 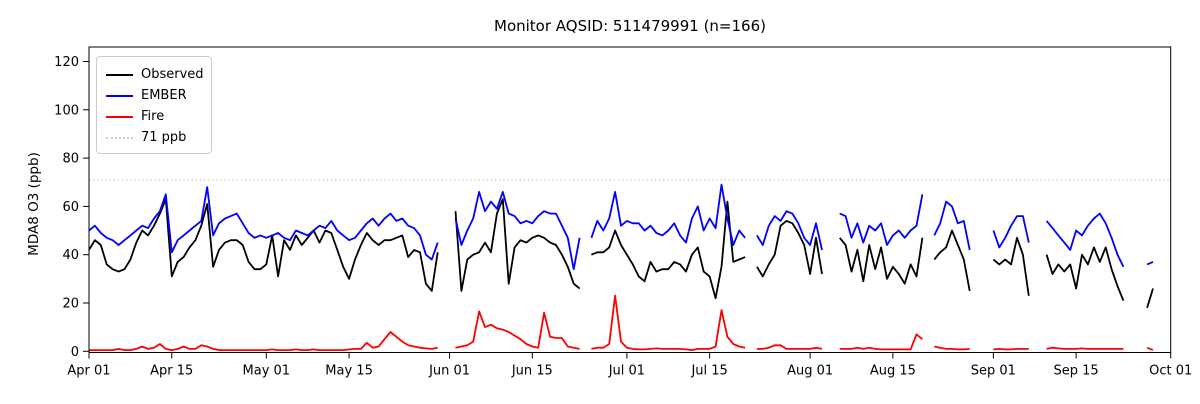 I want to click on y-tick-label: 20, so click(x=70, y=303).